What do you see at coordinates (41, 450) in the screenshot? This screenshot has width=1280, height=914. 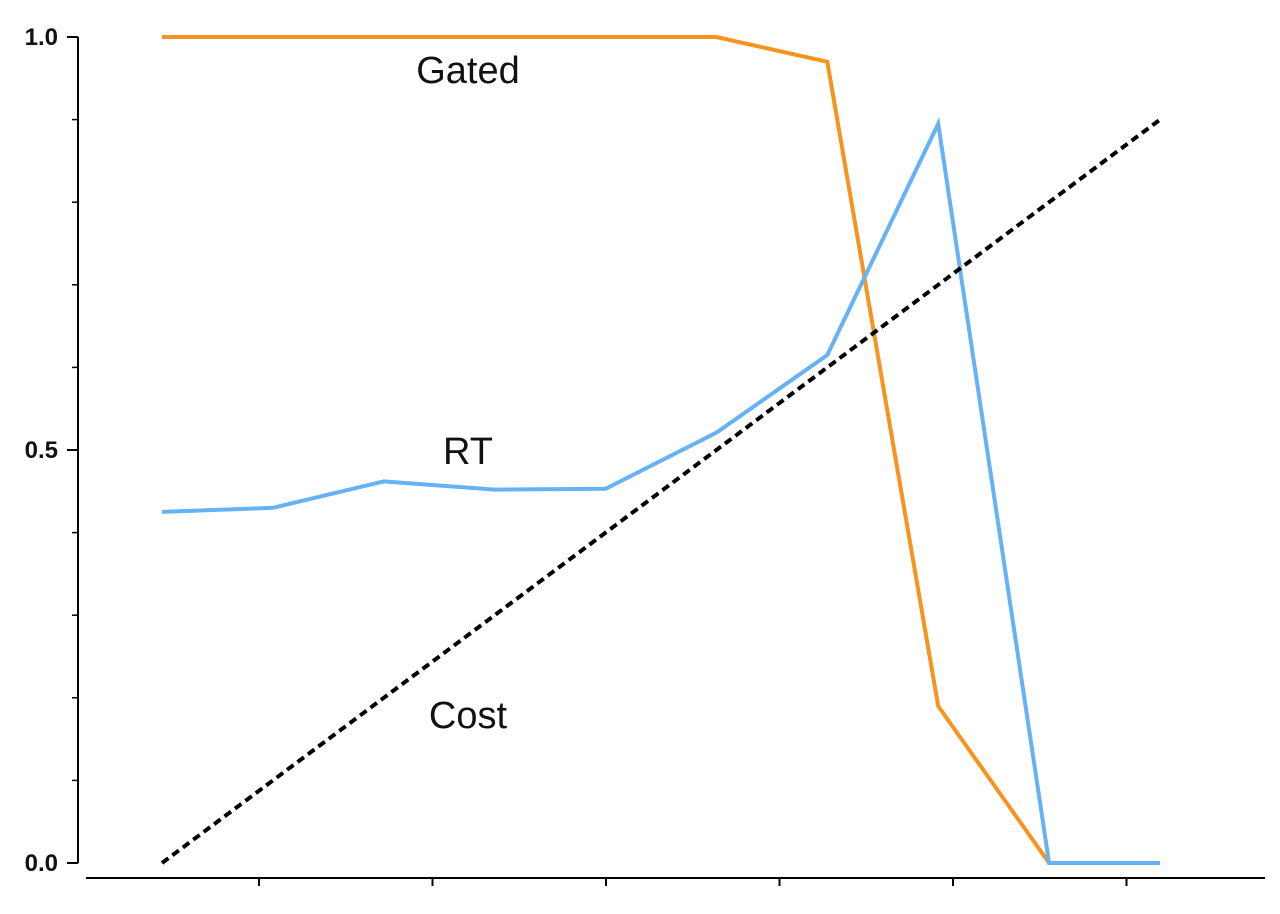 I see `y-tick-label: 0.5` at bounding box center [41, 450].